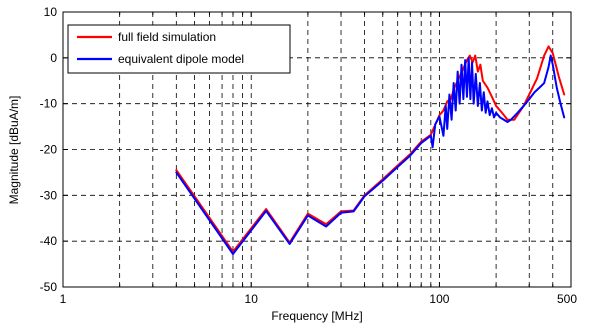 The height and width of the screenshot is (329, 606). I want to click on legend-box, so click(179, 49).